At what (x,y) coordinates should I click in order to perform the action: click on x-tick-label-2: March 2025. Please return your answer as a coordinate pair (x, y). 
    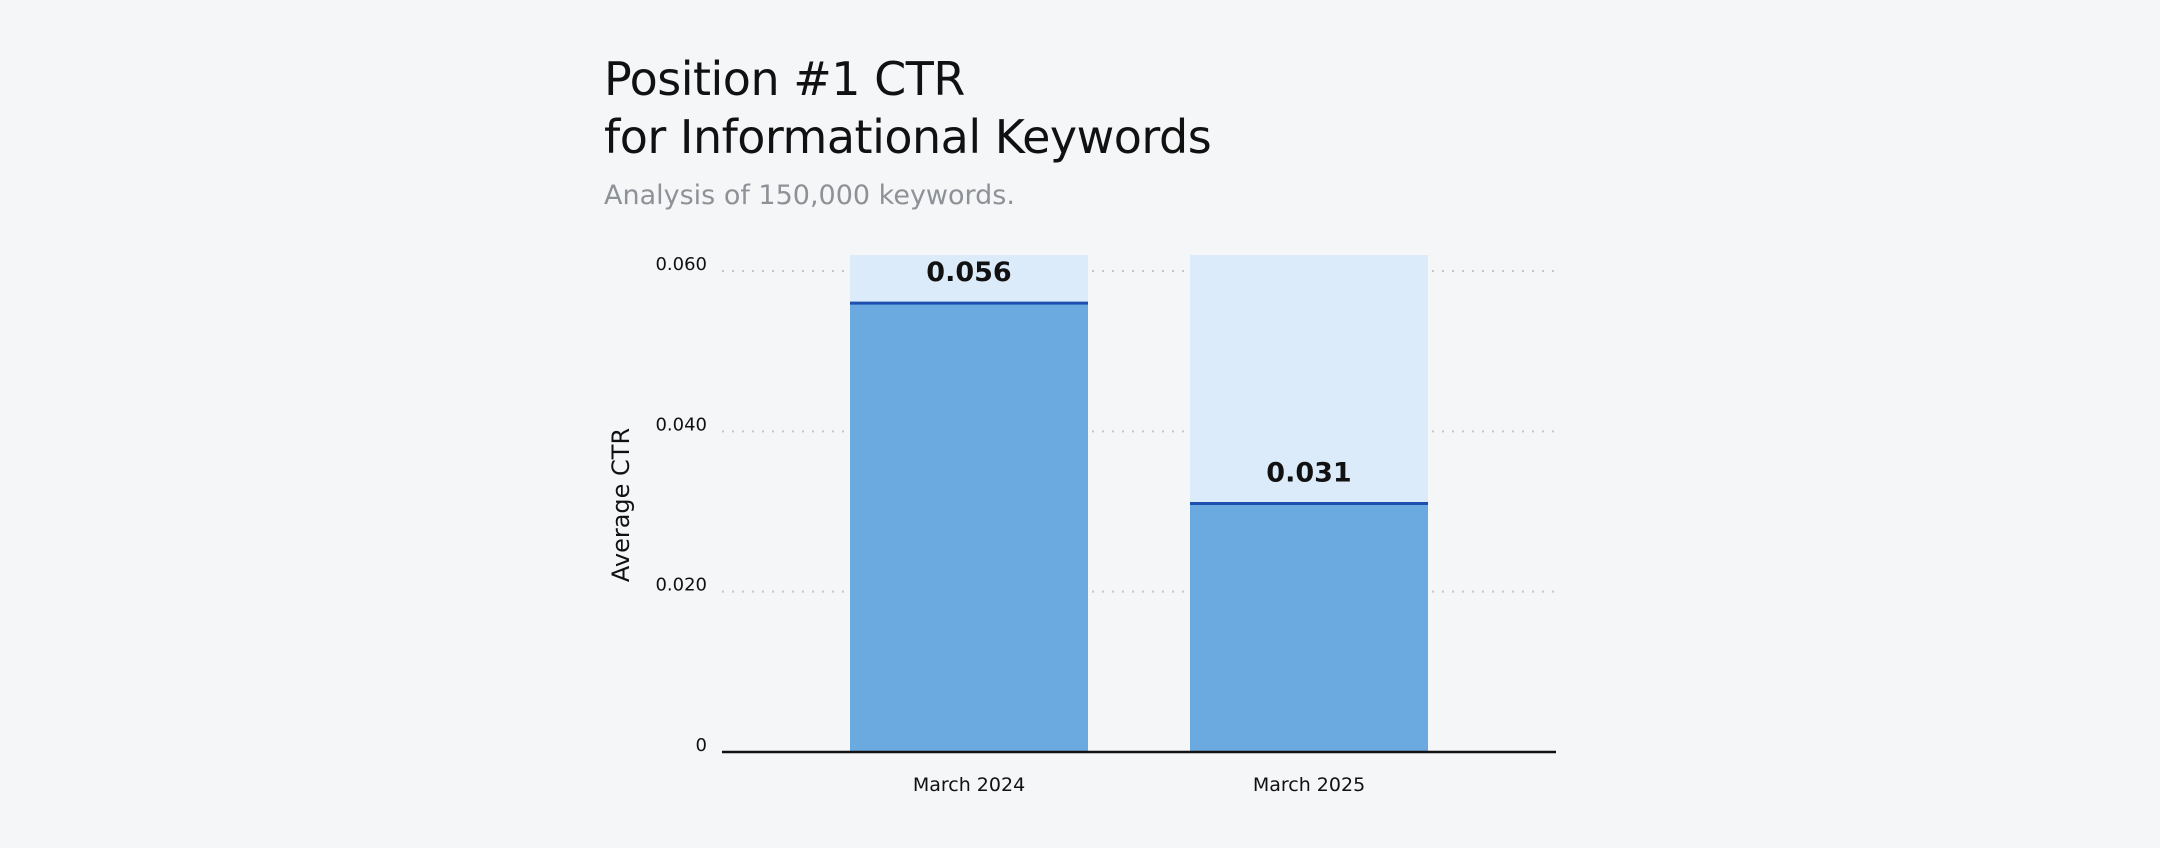
    Looking at the image, I should click on (1309, 785).